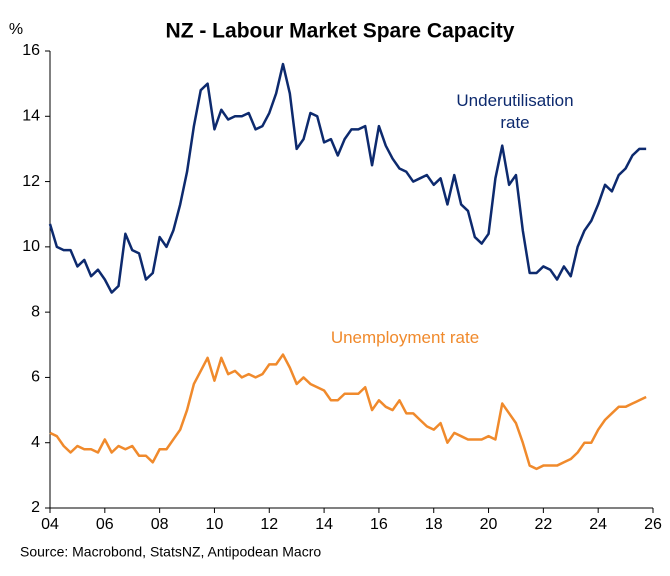  I want to click on y-tick-label: 4, so click(35, 442).